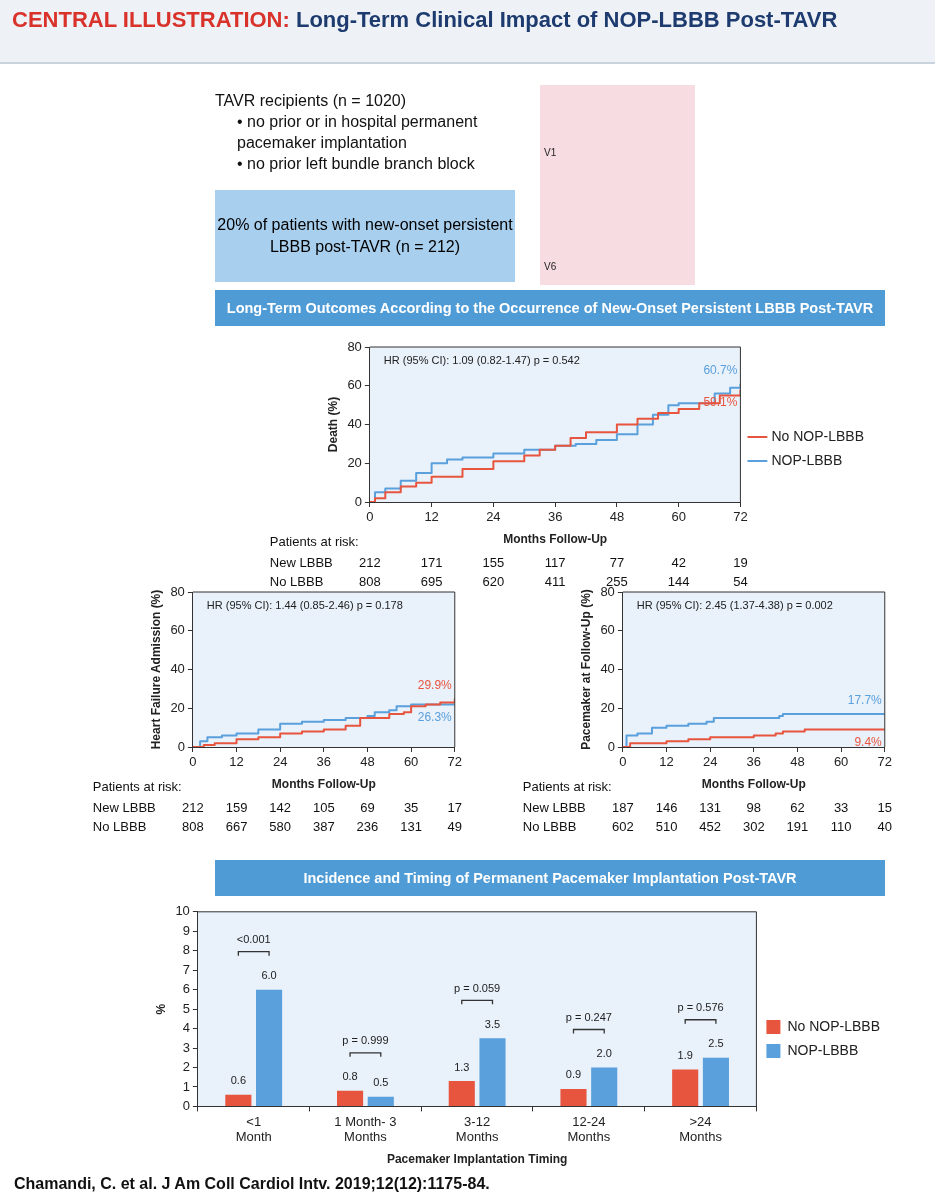  Describe the element at coordinates (236, 807) in the screenshot. I see `text: 159` at that location.